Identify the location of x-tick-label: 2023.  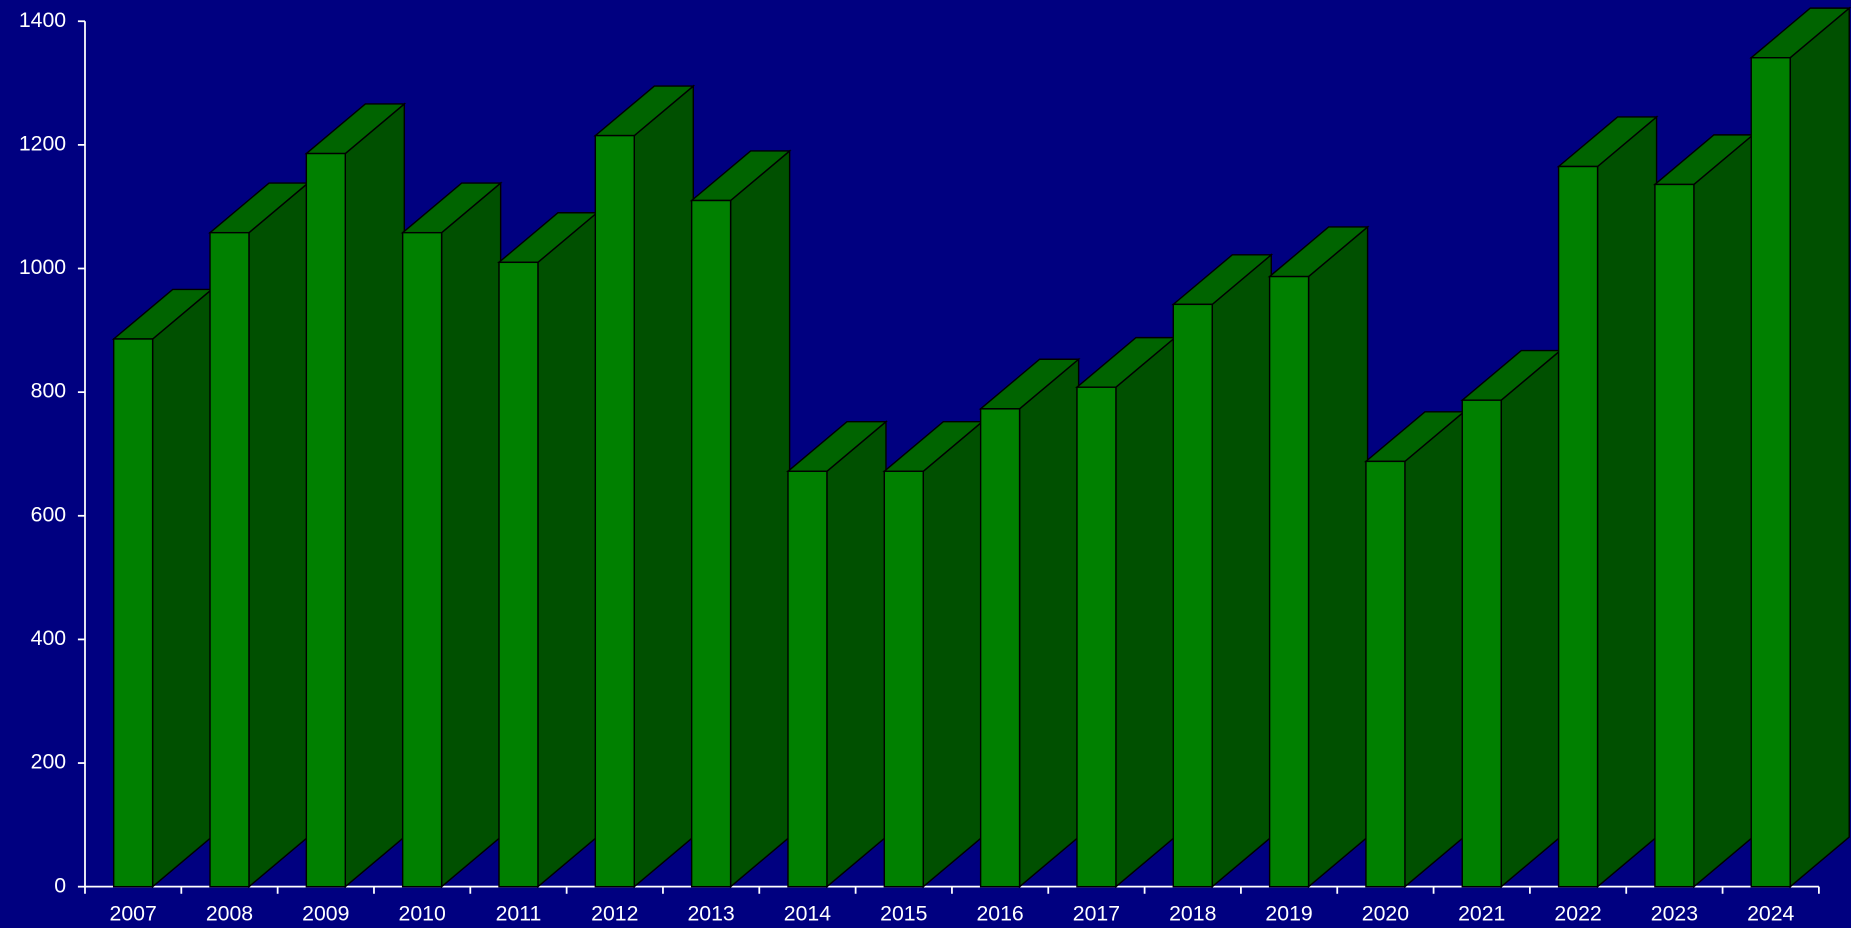
(1674, 914).